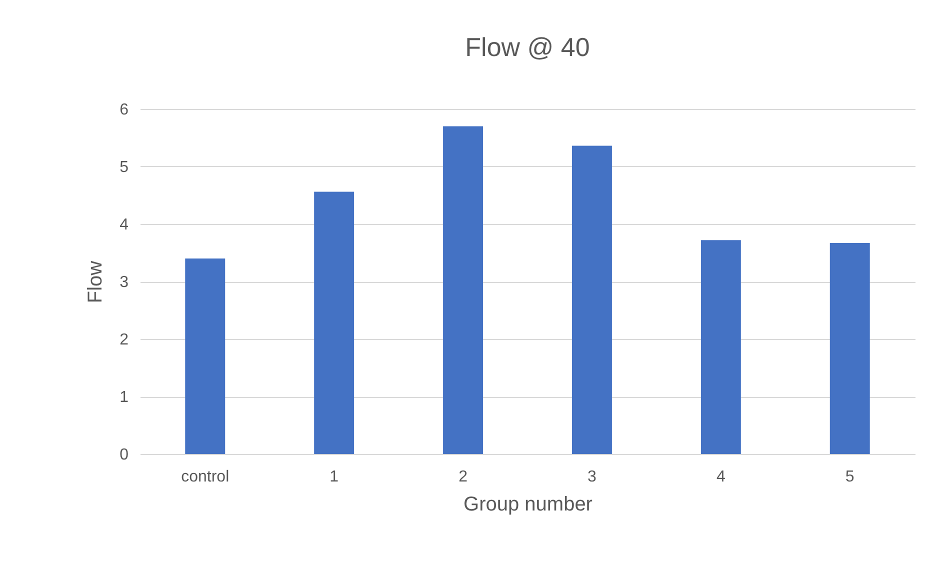 The height and width of the screenshot is (565, 934). What do you see at coordinates (124, 340) in the screenshot?
I see `y-tick-label: 2` at bounding box center [124, 340].